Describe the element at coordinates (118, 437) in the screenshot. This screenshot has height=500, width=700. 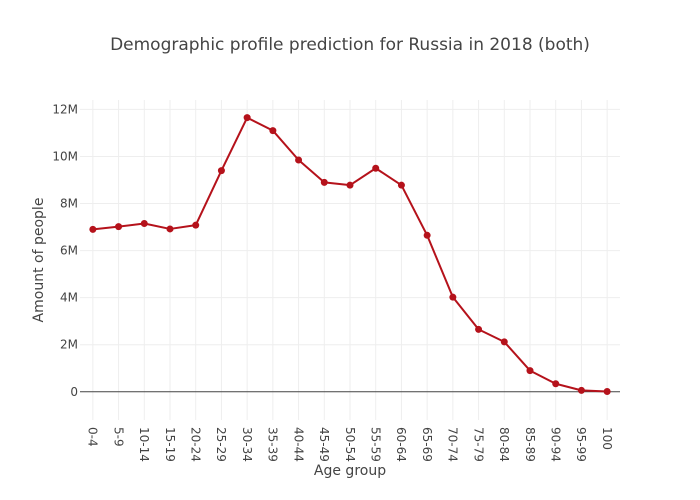
I see `x-tick-label: 5-9` at that location.